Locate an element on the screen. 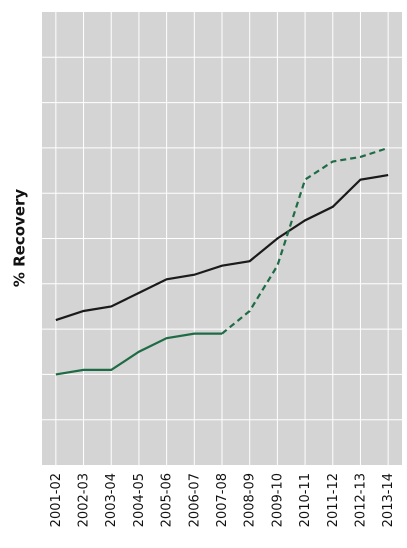 This screenshot has width=407, height=548. x-tick-label: 2001-02 is located at coordinates (56, 500).